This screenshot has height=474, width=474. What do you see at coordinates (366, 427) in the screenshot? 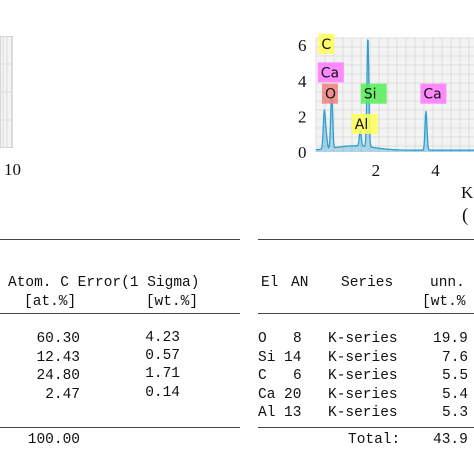
I see `right-total-rule` at bounding box center [366, 427].